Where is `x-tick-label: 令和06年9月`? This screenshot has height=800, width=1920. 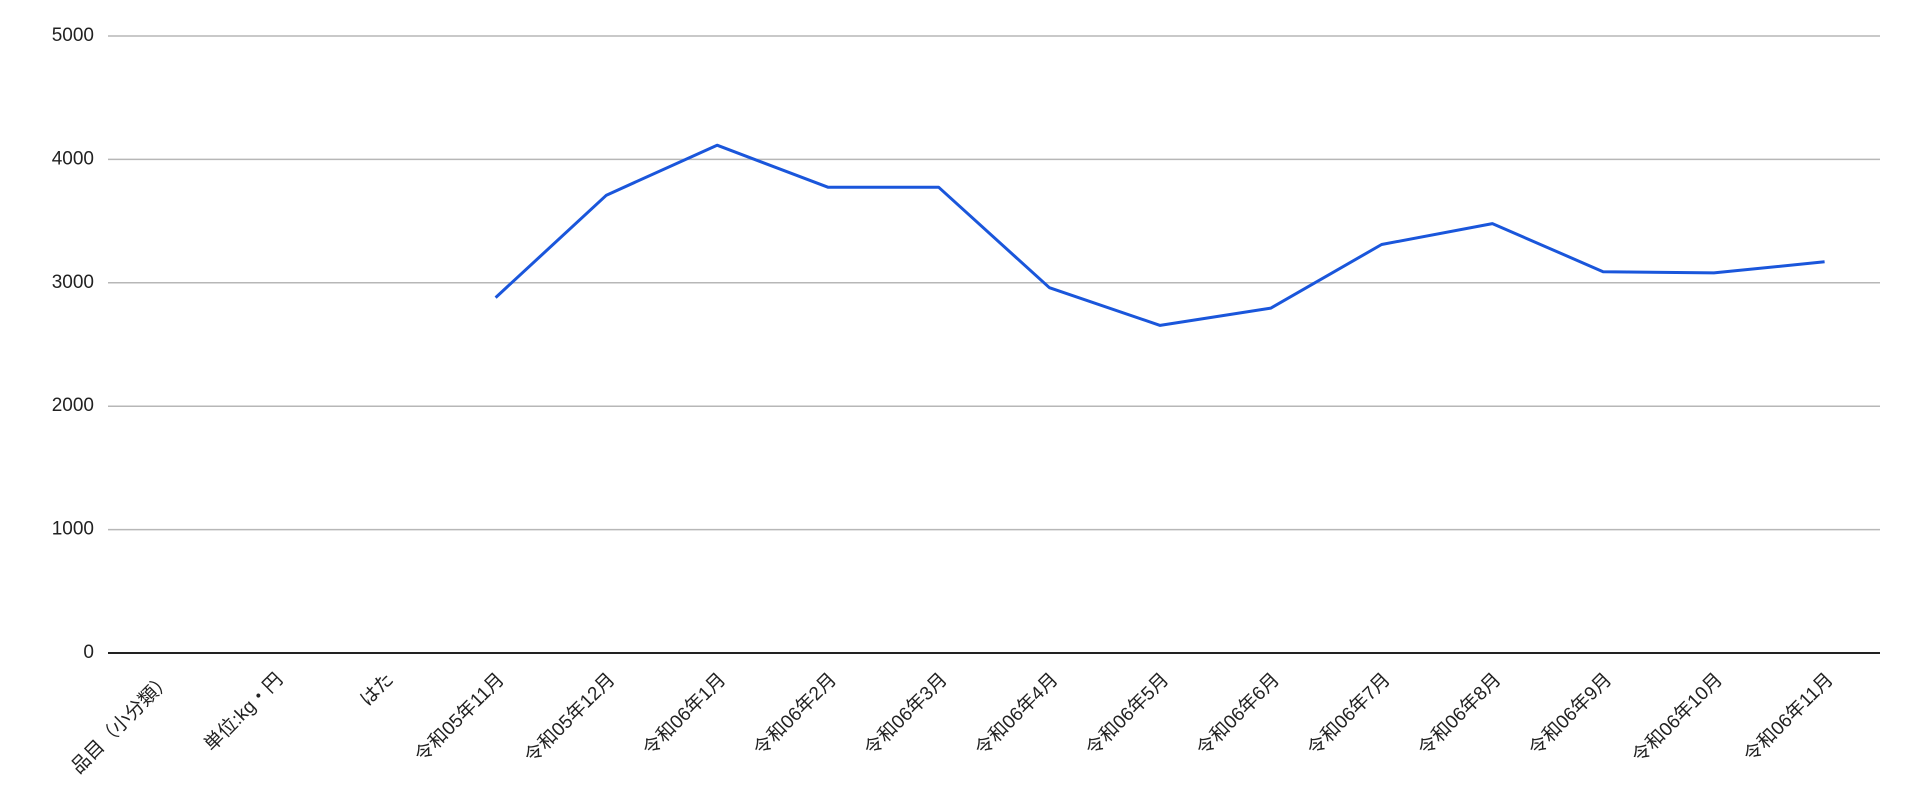
x-tick-label: 令和06年9月 is located at coordinates (1570, 715).